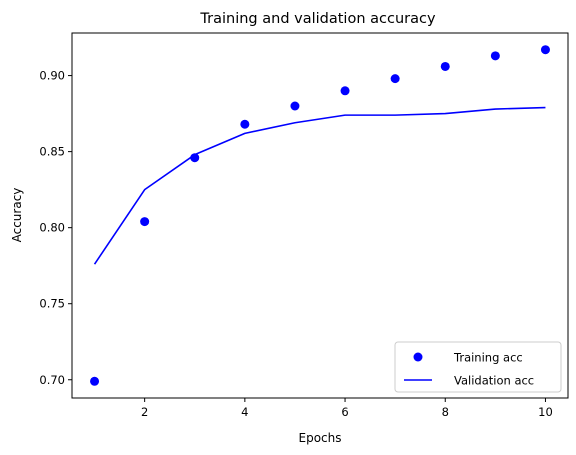 This screenshot has height=455, width=576. Describe the element at coordinates (52, 304) in the screenshot. I see `y-tick-label: 0.75` at that location.